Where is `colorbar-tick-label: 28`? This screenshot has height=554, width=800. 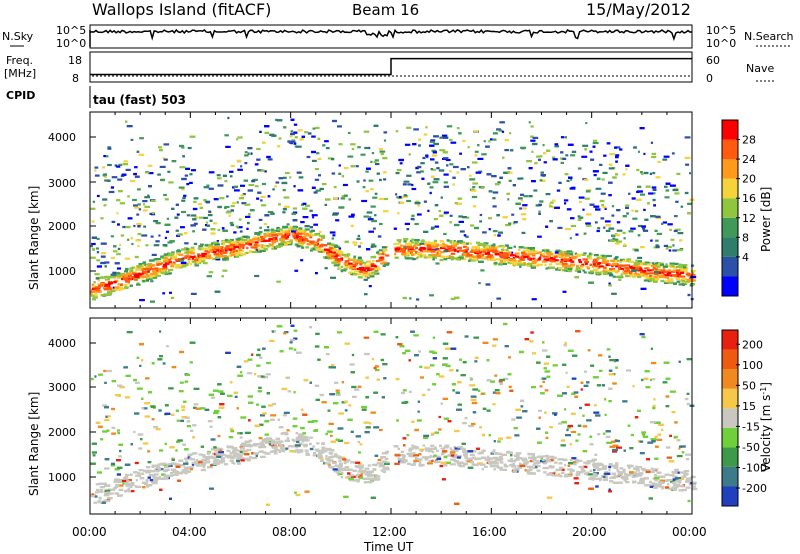 colorbar-tick-label: 28 is located at coordinates (749, 140).